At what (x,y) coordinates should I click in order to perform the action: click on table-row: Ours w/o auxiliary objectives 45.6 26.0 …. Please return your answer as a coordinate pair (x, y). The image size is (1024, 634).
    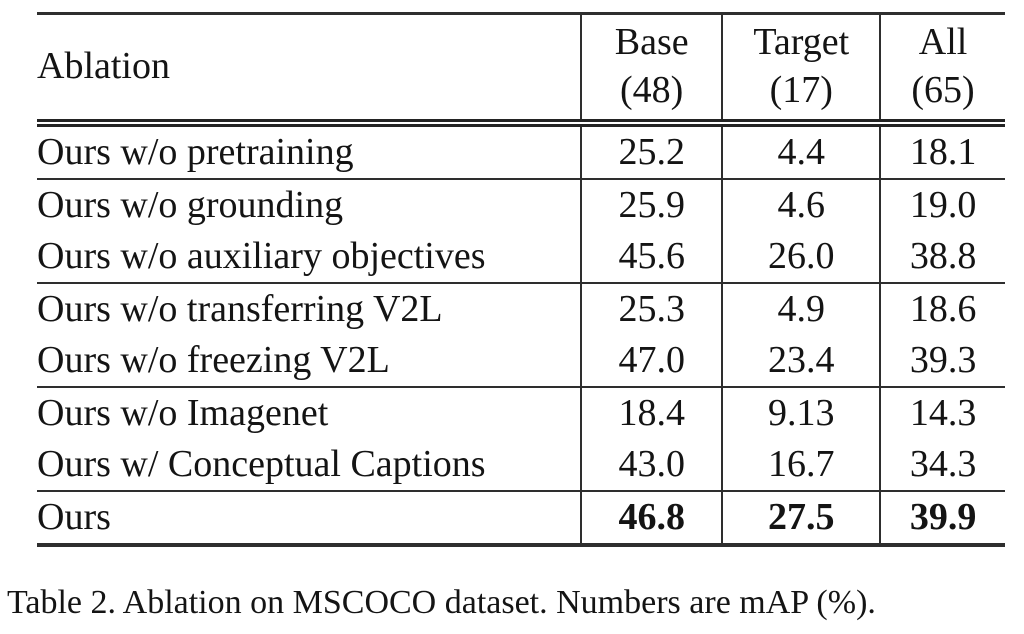
    Looking at the image, I should click on (521, 257).